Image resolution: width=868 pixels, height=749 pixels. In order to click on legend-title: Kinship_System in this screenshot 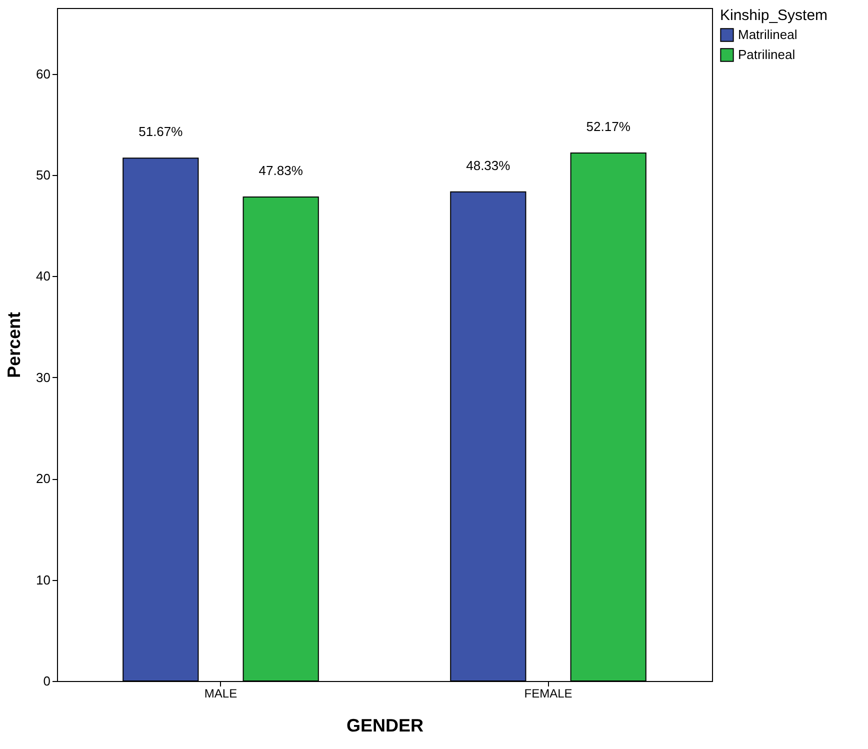, I will do `click(774, 15)`.